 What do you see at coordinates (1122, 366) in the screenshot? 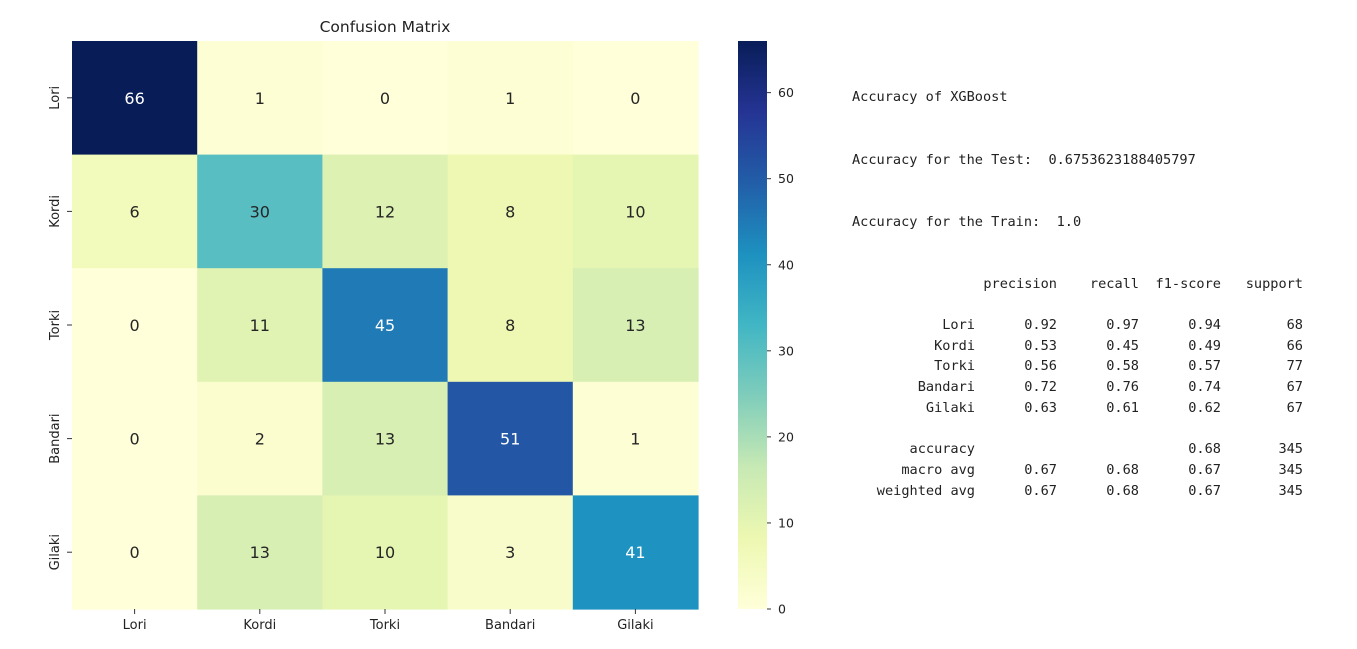
I see `report-recall: 0.58` at bounding box center [1122, 366].